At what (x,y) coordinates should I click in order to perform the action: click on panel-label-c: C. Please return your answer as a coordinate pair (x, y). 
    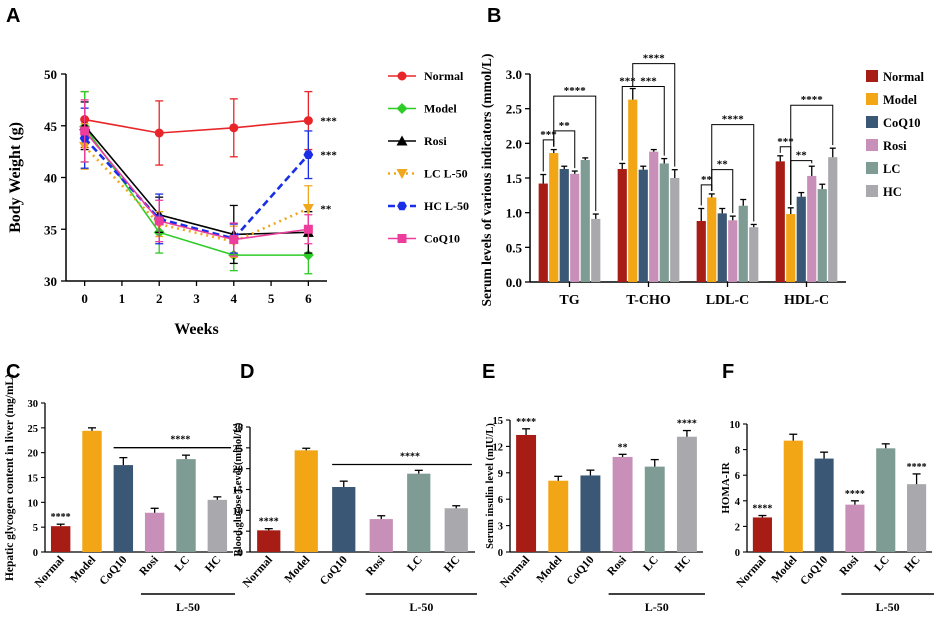
    Looking at the image, I should click on (13, 372).